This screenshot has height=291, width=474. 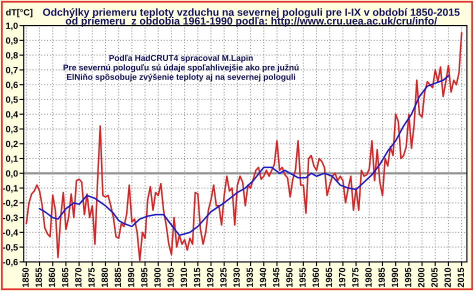 I want to click on x-tick-label: 2005, so click(x=434, y=278).